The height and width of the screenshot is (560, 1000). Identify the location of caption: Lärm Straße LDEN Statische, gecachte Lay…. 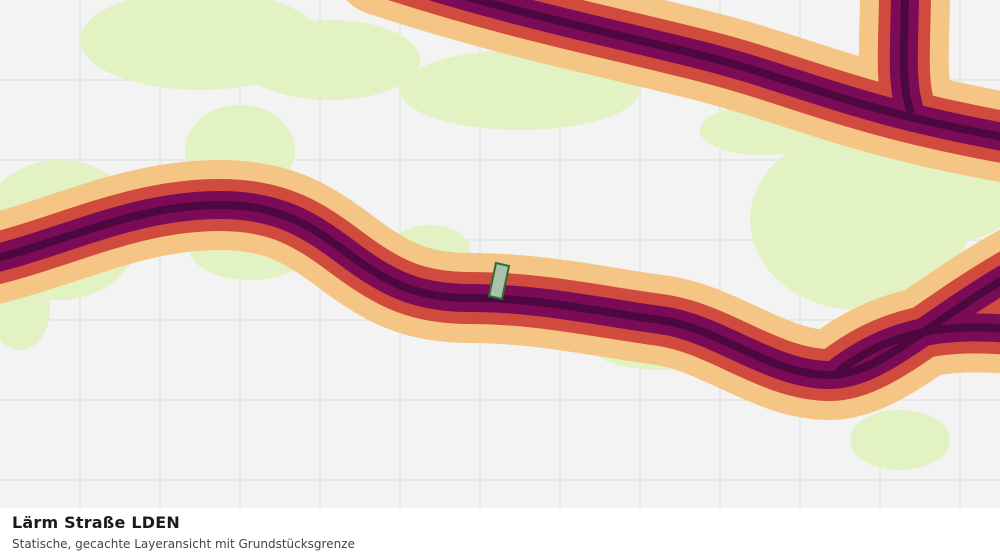
(500, 534).